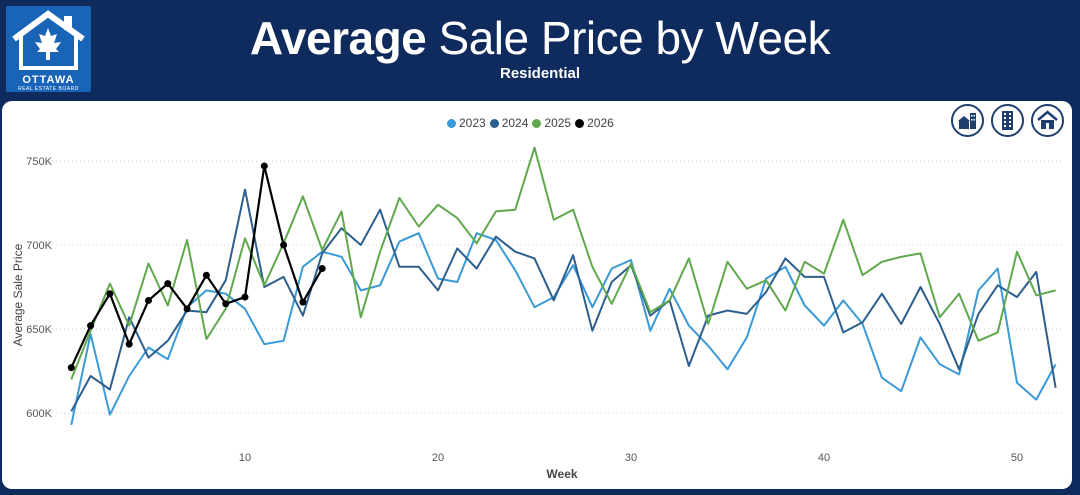 Image resolution: width=1080 pixels, height=495 pixels. I want to click on y-tick-label: 700K, so click(39, 246).